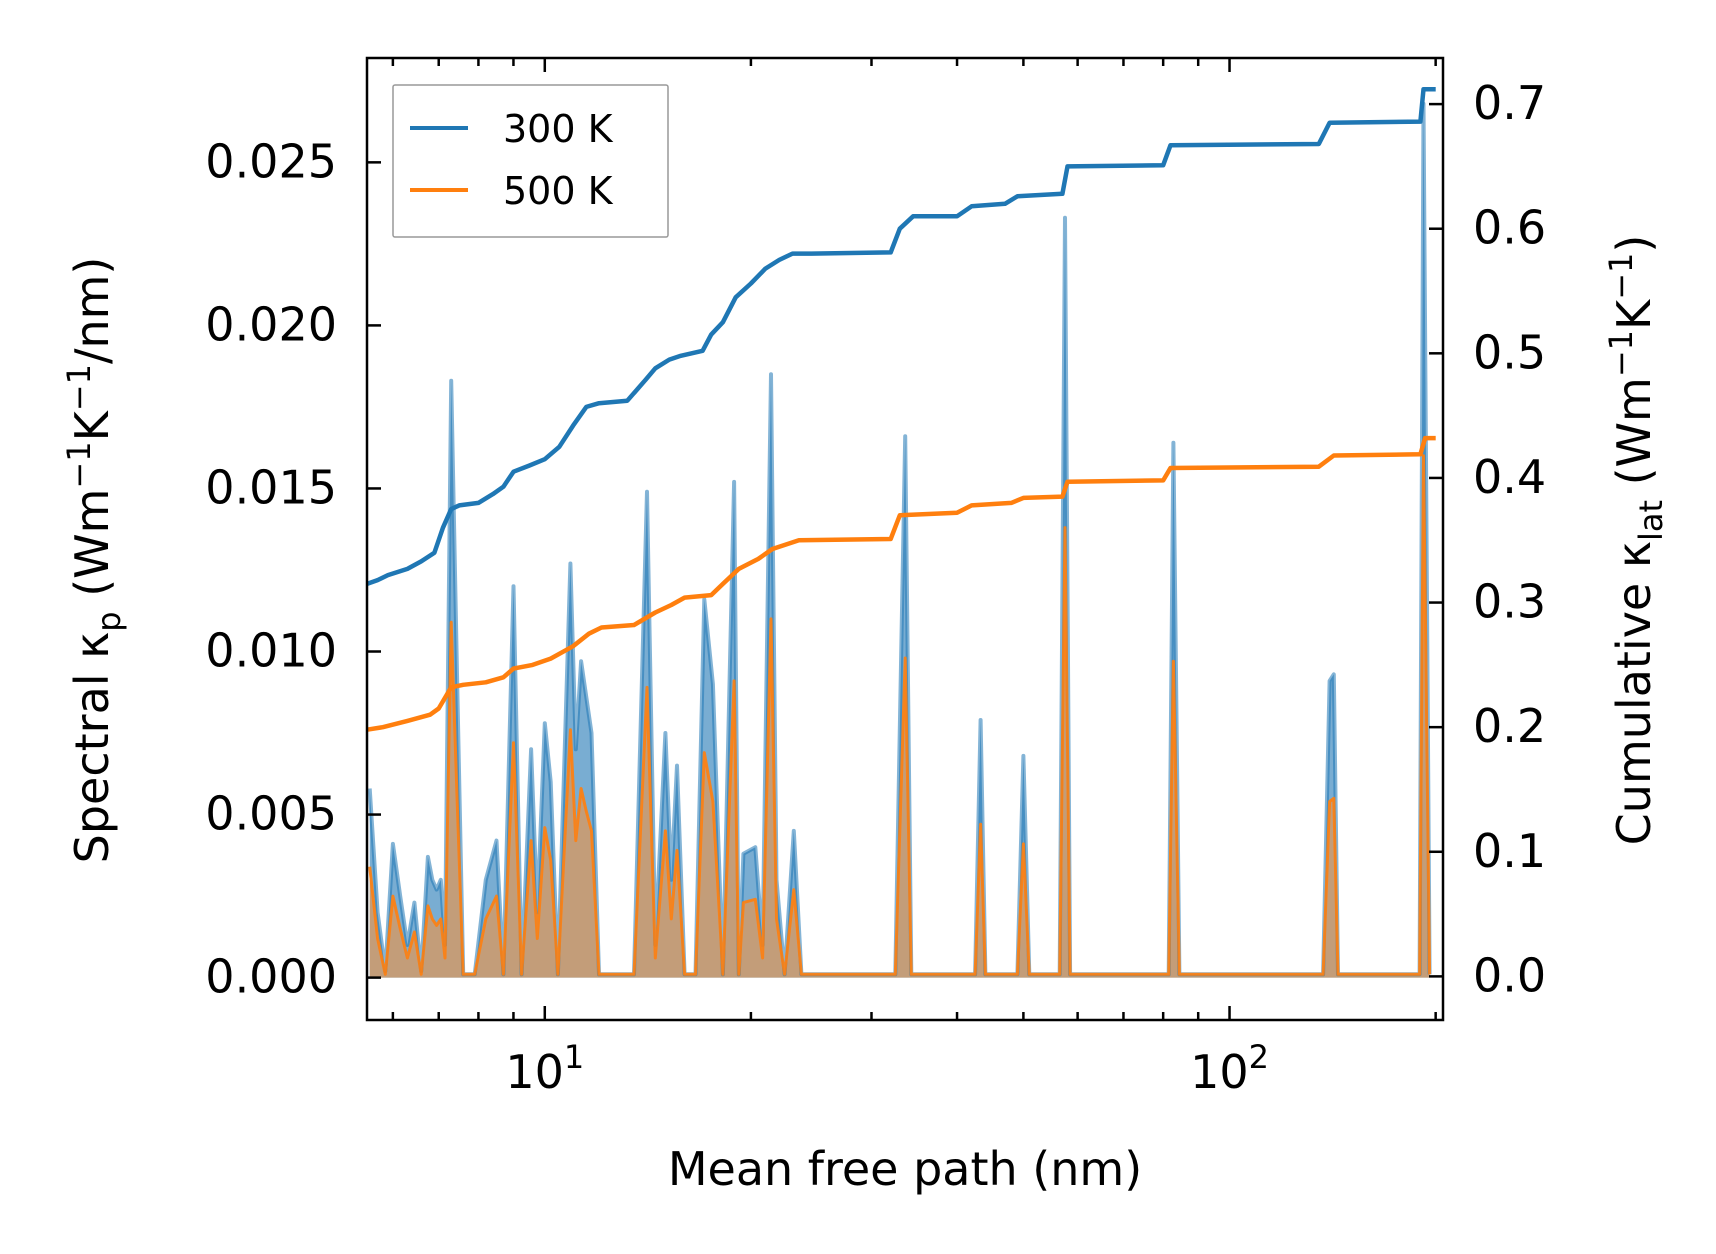 This screenshot has height=1254, width=1716. I want to click on y-left-label-mid: K, so click(92, 425).